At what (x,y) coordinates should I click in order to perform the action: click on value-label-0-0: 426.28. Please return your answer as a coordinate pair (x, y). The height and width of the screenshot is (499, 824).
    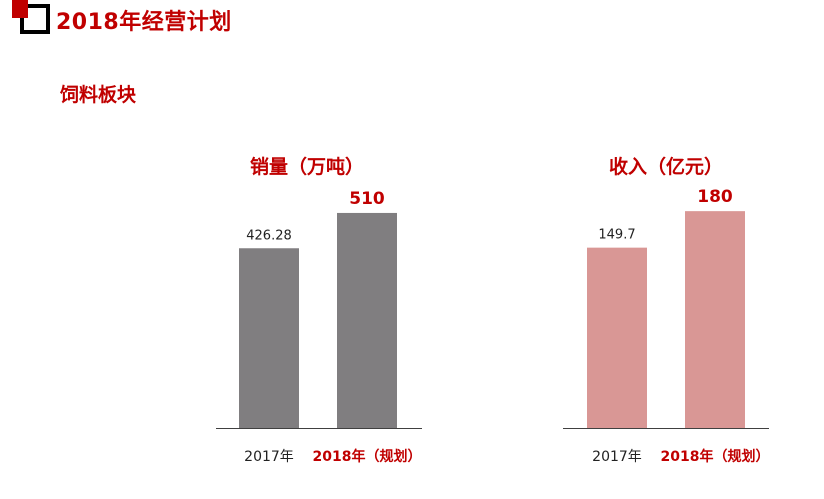
    Looking at the image, I should click on (269, 235).